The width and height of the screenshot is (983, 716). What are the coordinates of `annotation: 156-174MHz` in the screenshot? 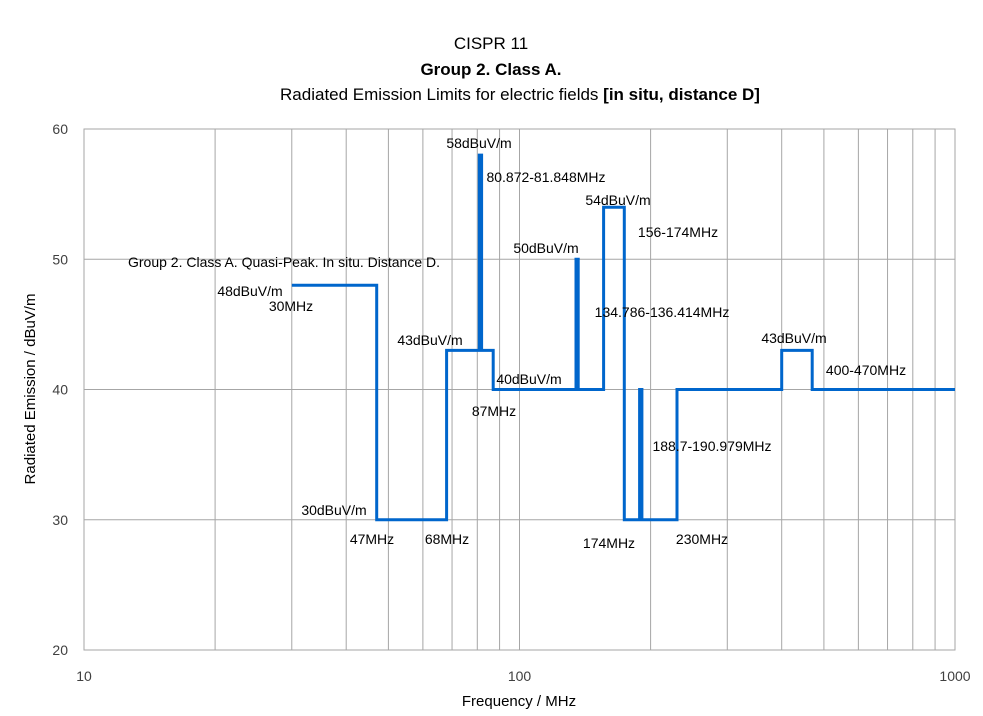 It's located at (678, 232).